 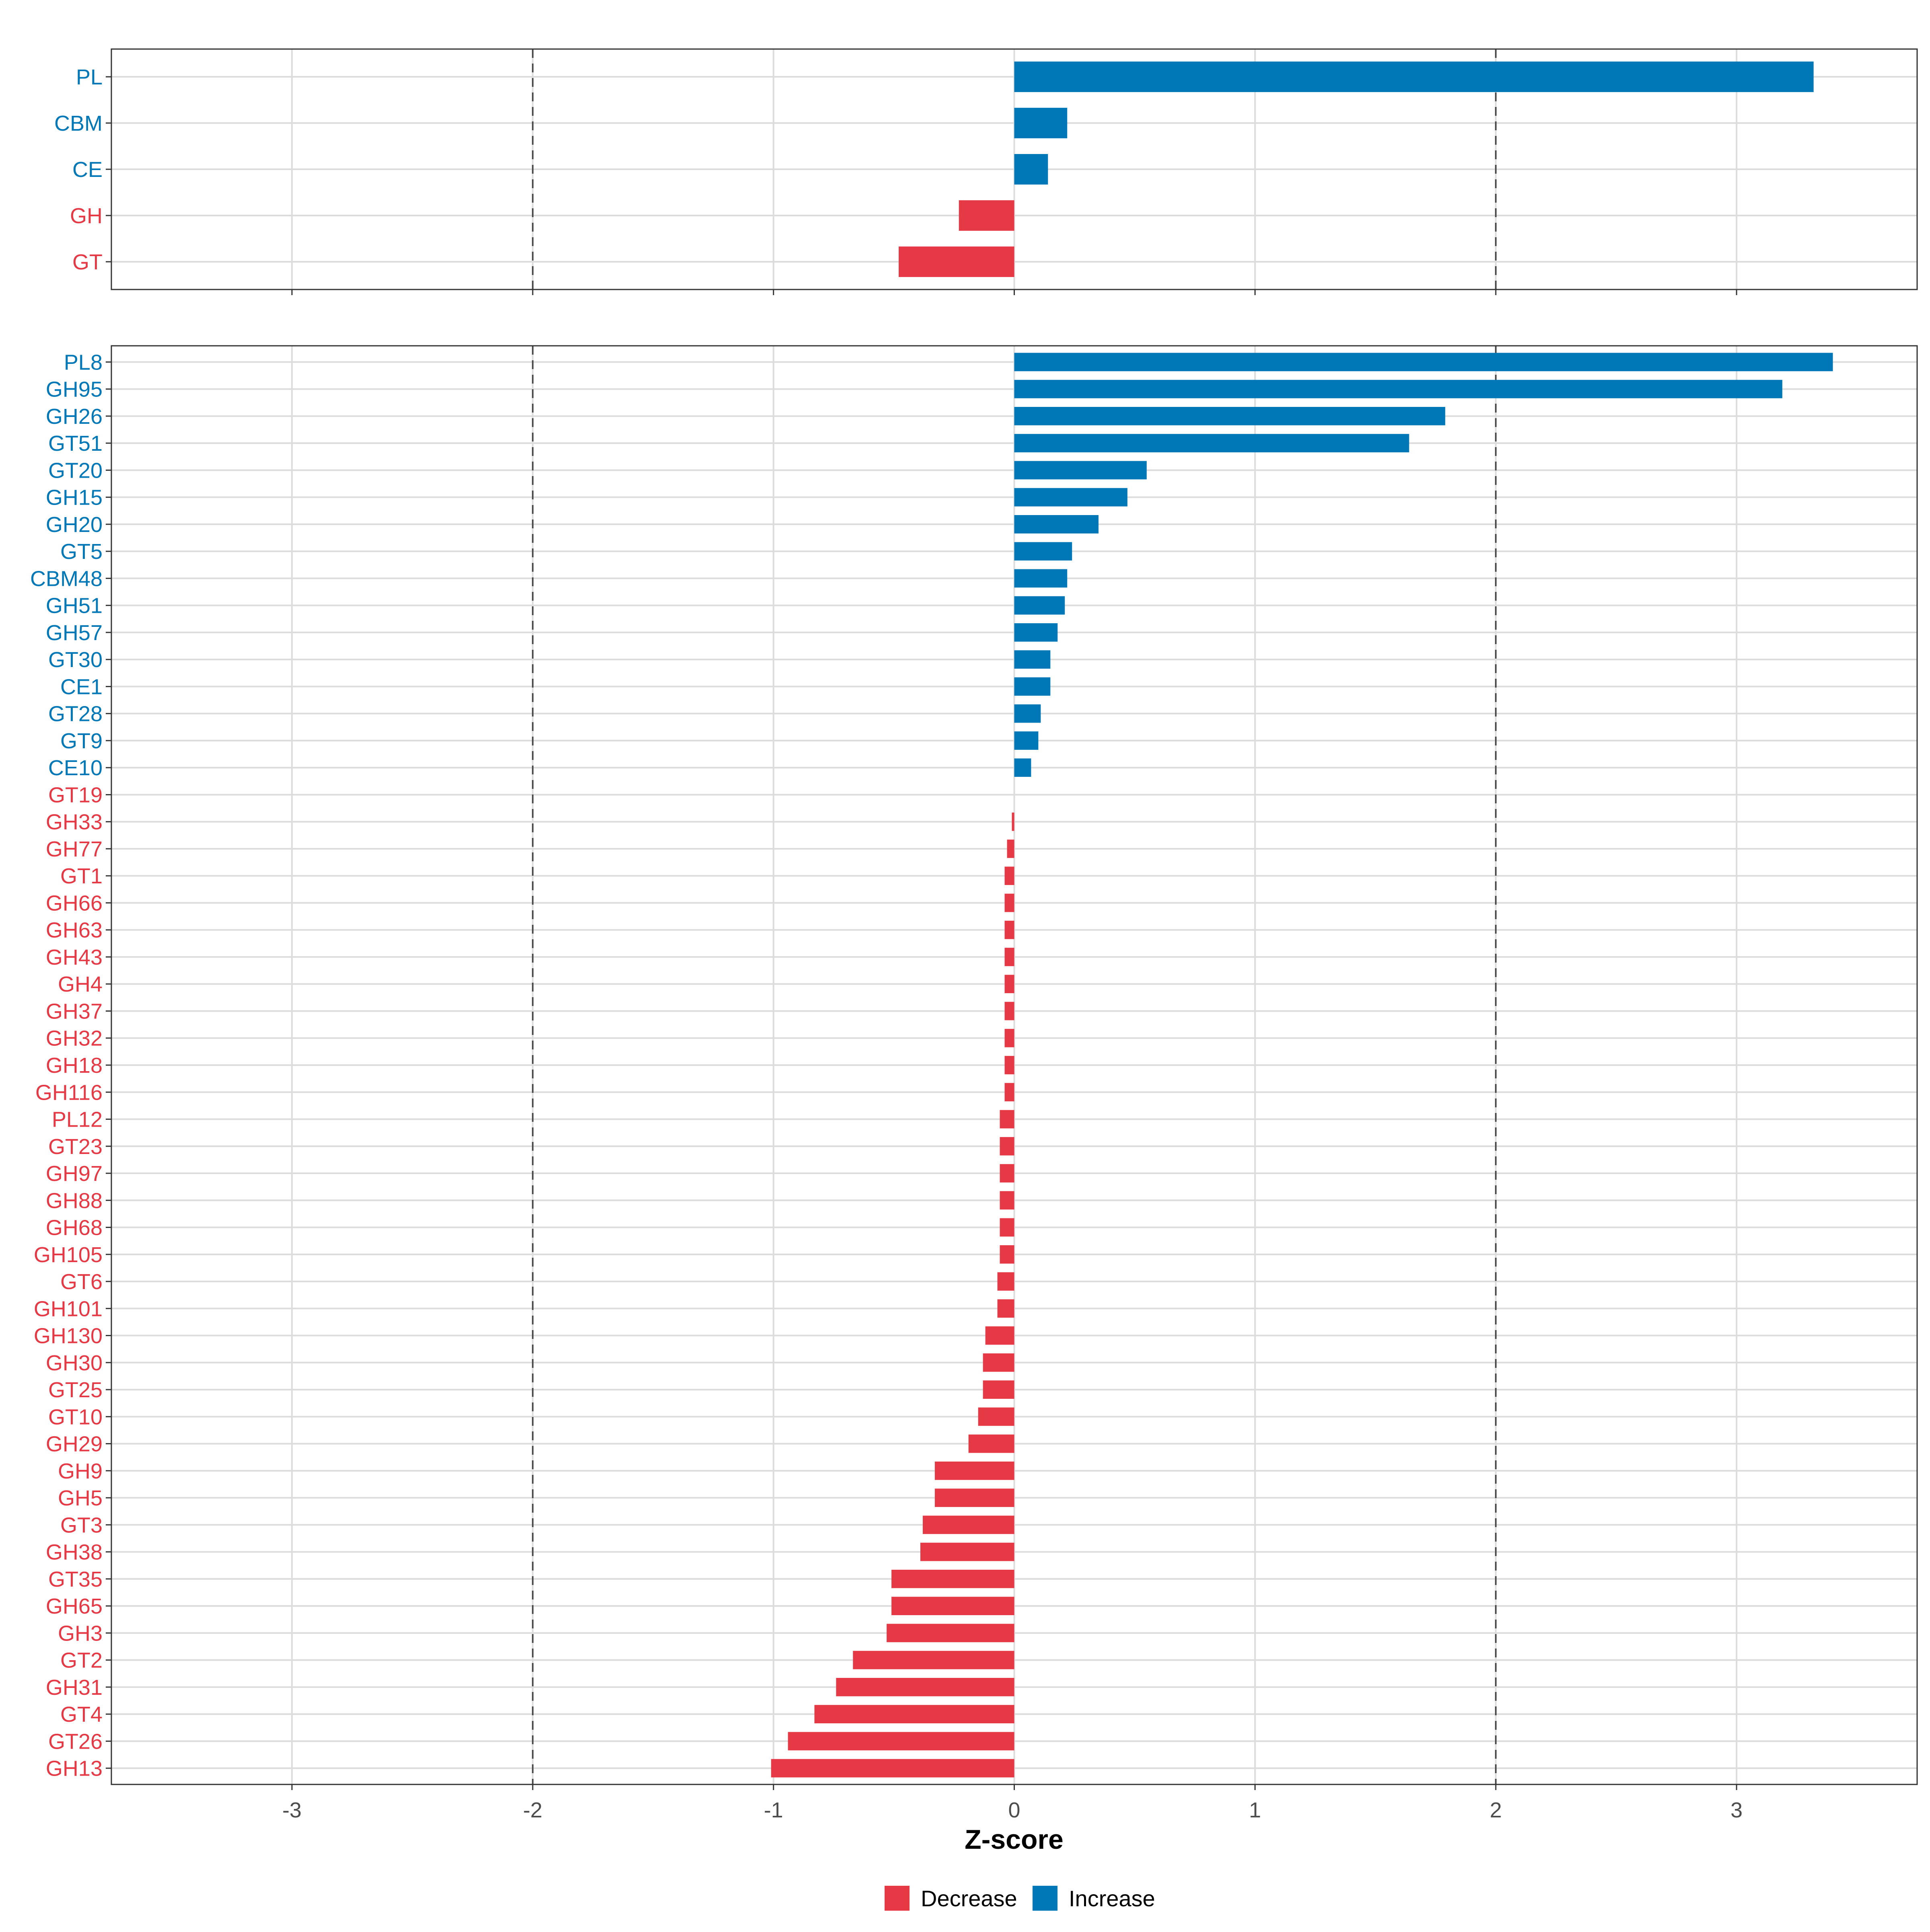 I want to click on x-tick-label: 1, so click(x=1255, y=1810).